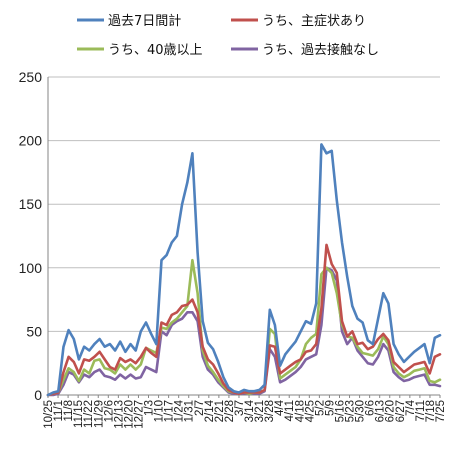 The height and width of the screenshot is (454, 454). I want to click on x-tick-label: 10/25, so click(49, 414).